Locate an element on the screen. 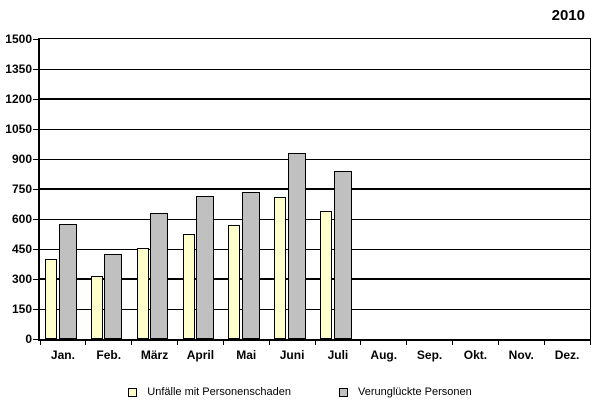 This screenshot has height=407, width=600. y-axis-label-300: 300 is located at coordinates (21, 279).